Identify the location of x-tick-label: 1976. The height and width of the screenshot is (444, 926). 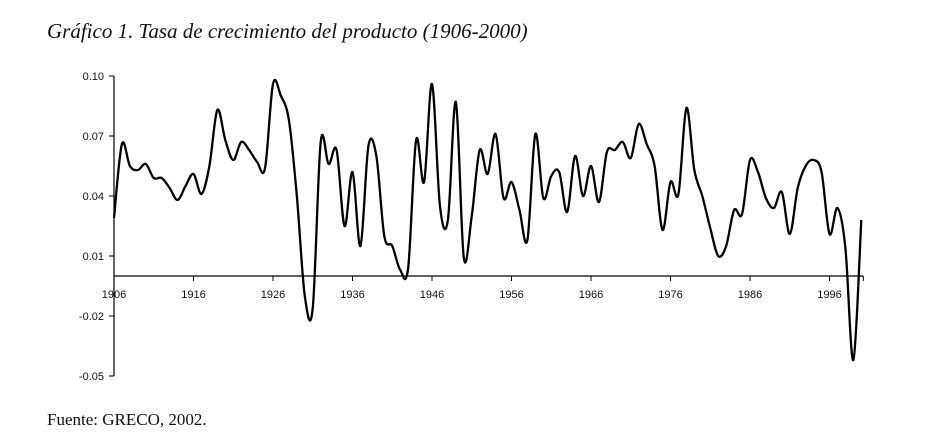
(670, 295).